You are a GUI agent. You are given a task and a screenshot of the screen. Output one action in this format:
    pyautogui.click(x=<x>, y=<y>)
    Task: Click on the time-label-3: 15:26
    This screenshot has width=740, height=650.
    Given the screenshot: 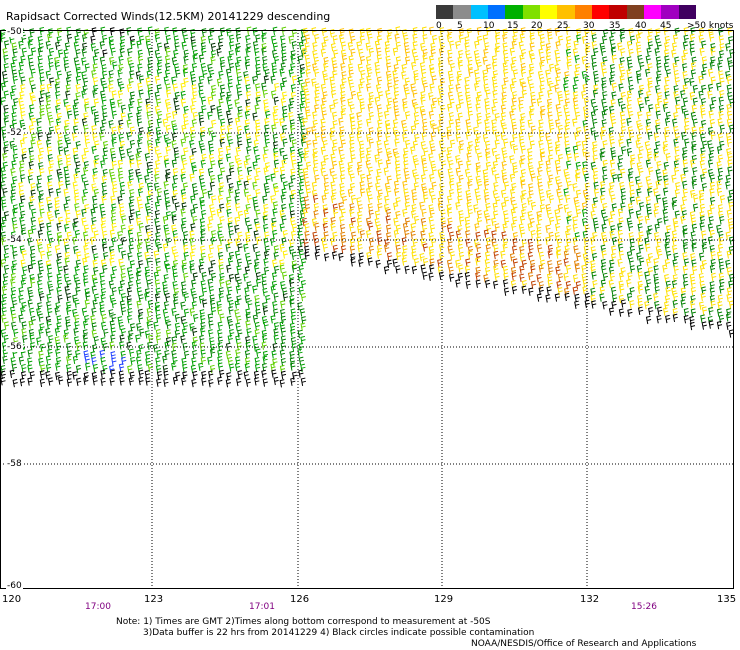 What is the action you would take?
    pyautogui.click(x=644, y=607)
    